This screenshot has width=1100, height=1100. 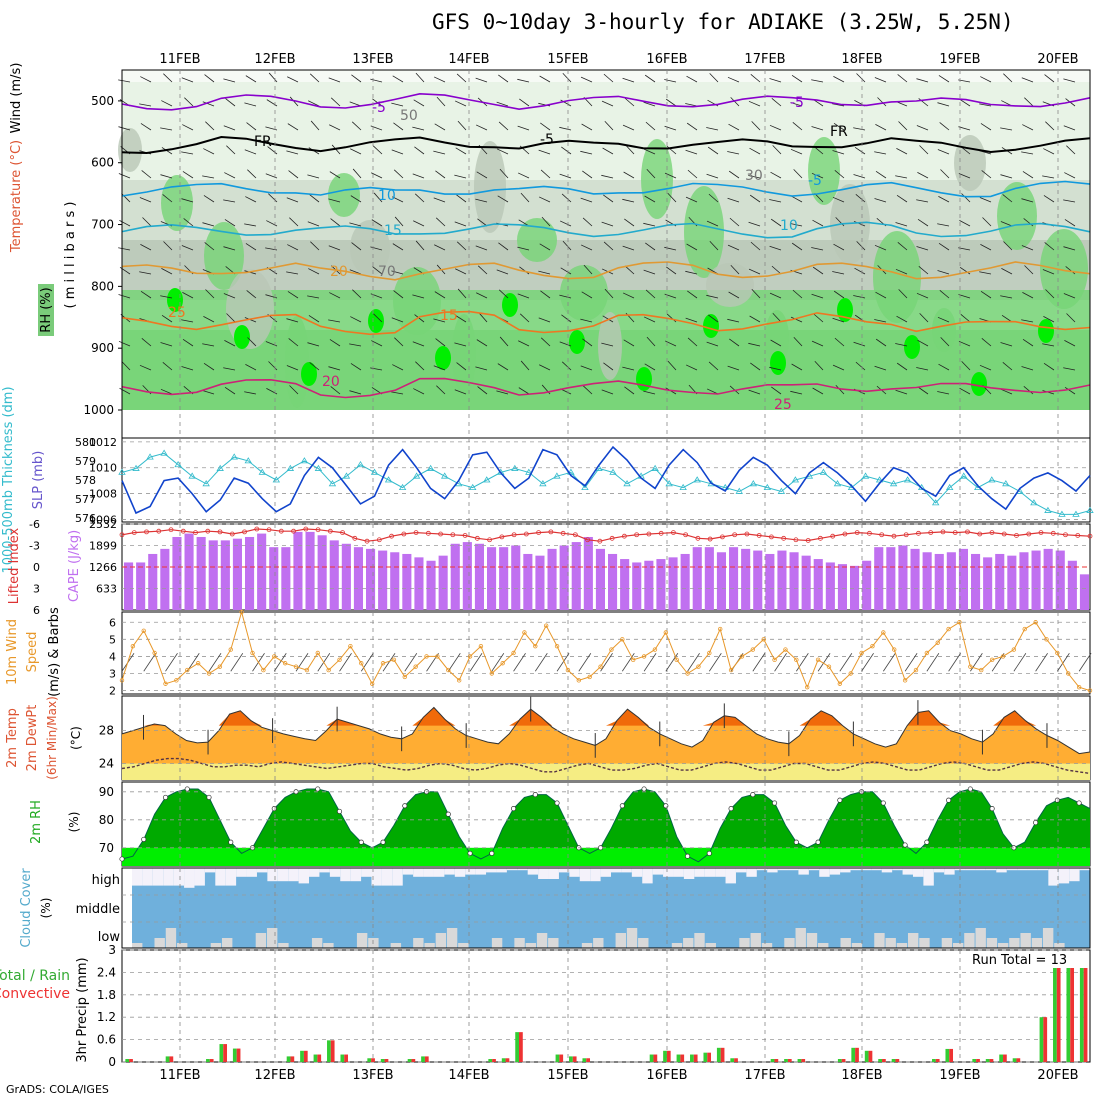 What do you see at coordinates (372, 59) in the screenshot?
I see `day-label-top: 13FEB` at bounding box center [372, 59].